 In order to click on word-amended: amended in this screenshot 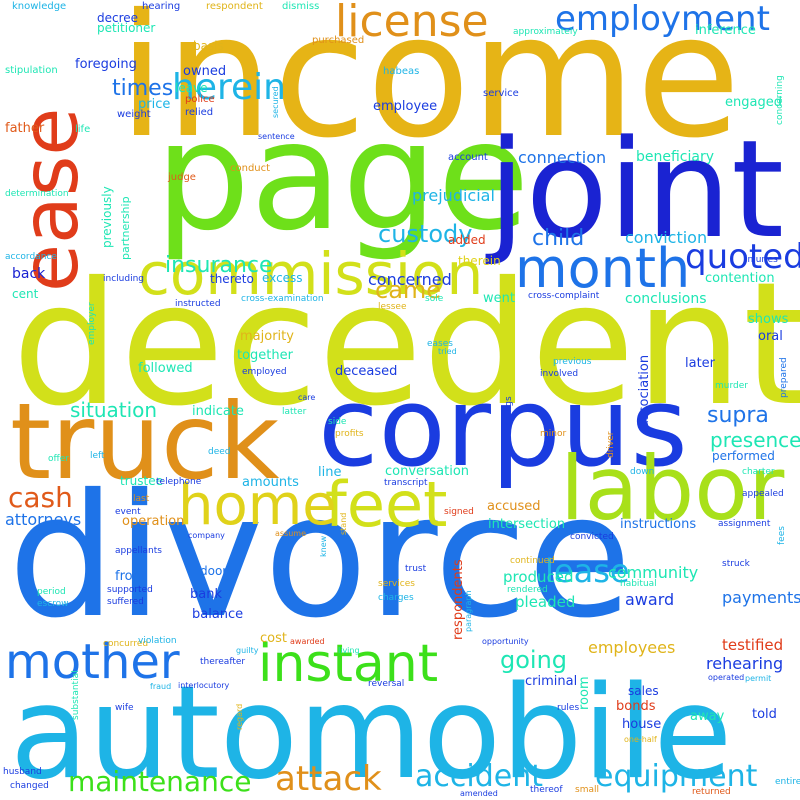, I will do `click(479, 793)`.